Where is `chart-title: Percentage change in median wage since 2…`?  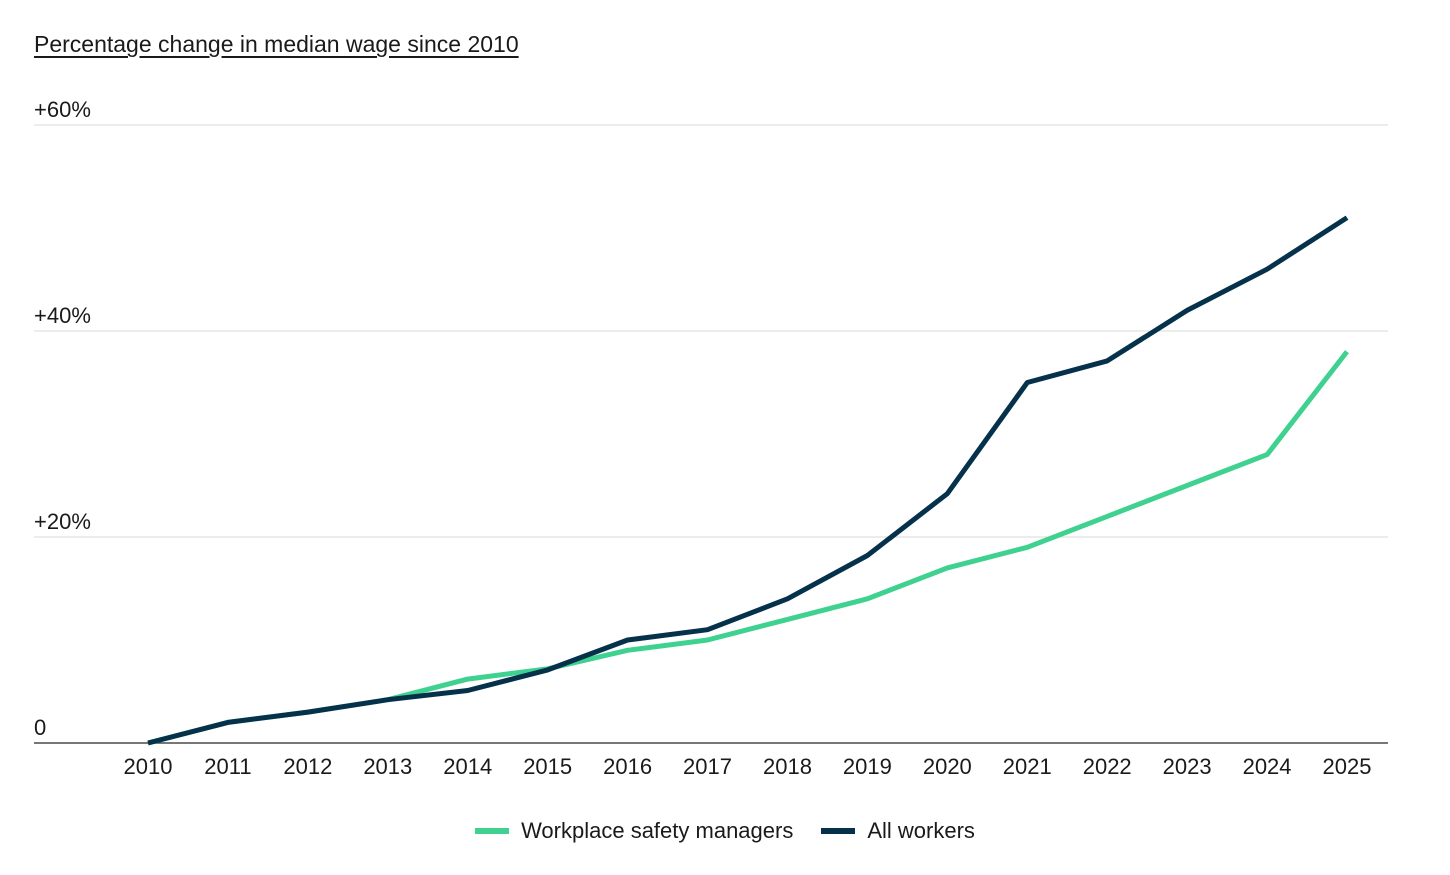 chart-title: Percentage change in median wage since 2… is located at coordinates (276, 44).